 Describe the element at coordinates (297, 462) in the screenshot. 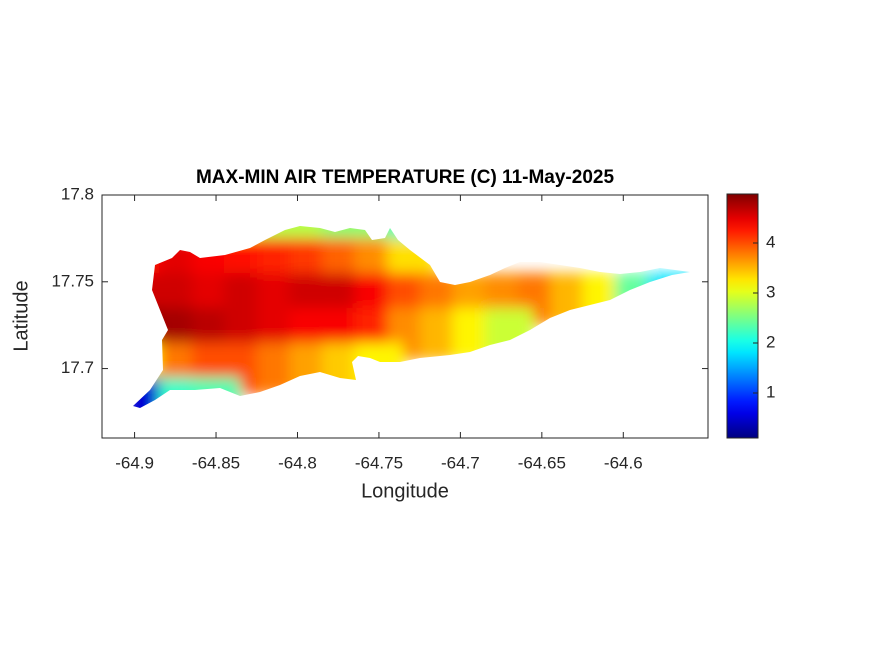

I see `x-tick-label: -64.8` at that location.